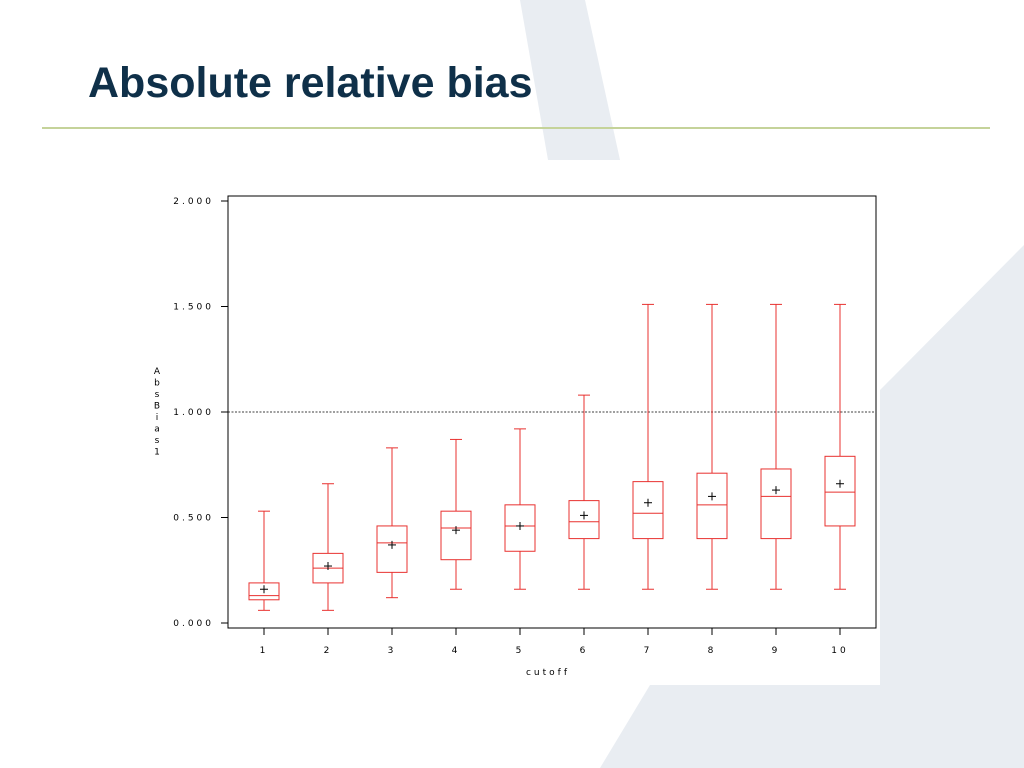  What do you see at coordinates (193, 519) in the screenshot?
I see `y-tick-label: 0.500` at bounding box center [193, 519].